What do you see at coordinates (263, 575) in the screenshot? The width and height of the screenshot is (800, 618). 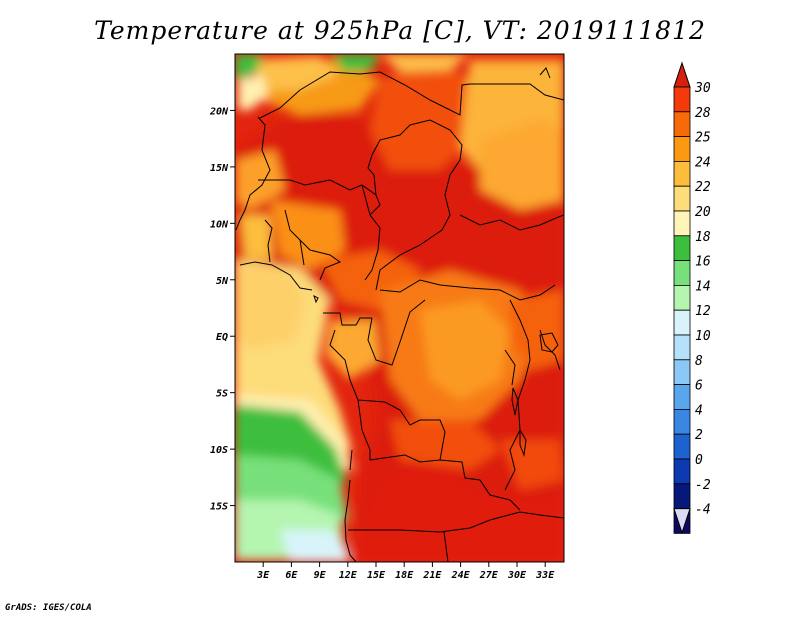 I see `lon-tick-label: 3E` at bounding box center [263, 575].